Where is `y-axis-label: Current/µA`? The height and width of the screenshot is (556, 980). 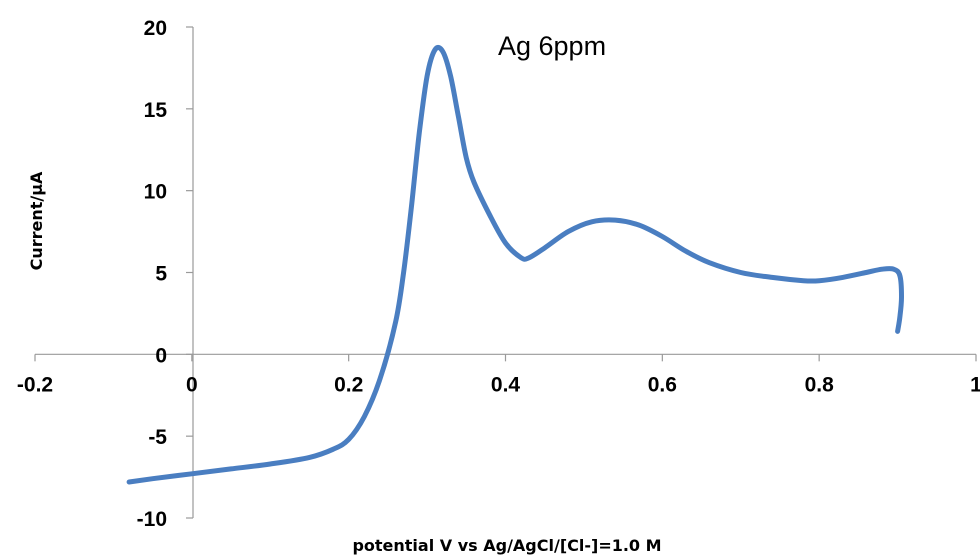
y-axis-label: Current/µA is located at coordinates (36, 220).